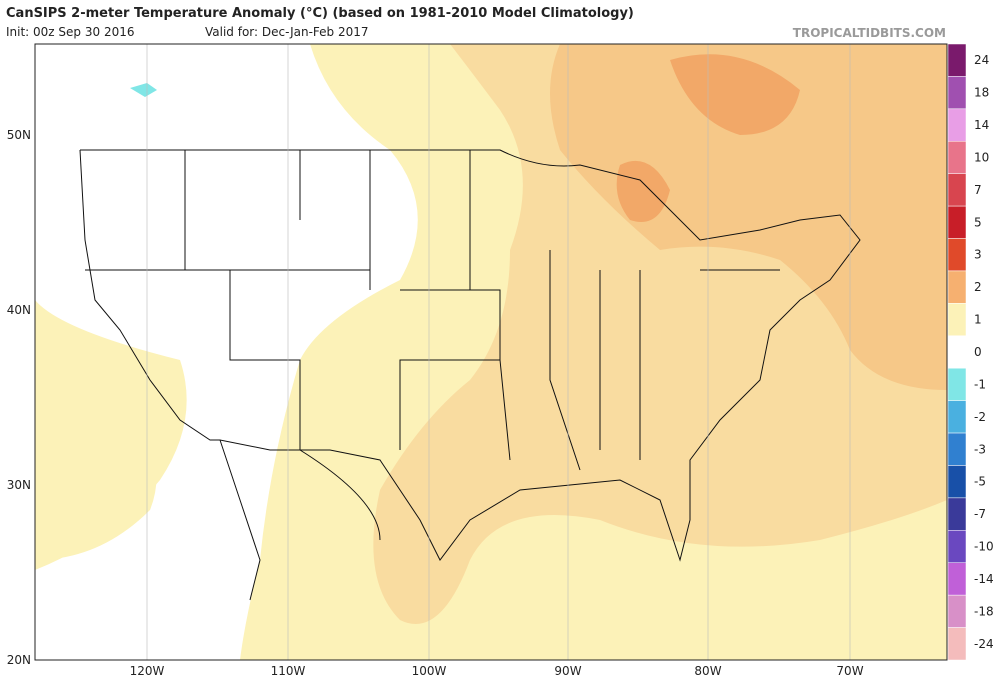 Image resolution: width=1000 pixels, height=684 pixels. I want to click on lon-label: 70W, so click(849, 671).